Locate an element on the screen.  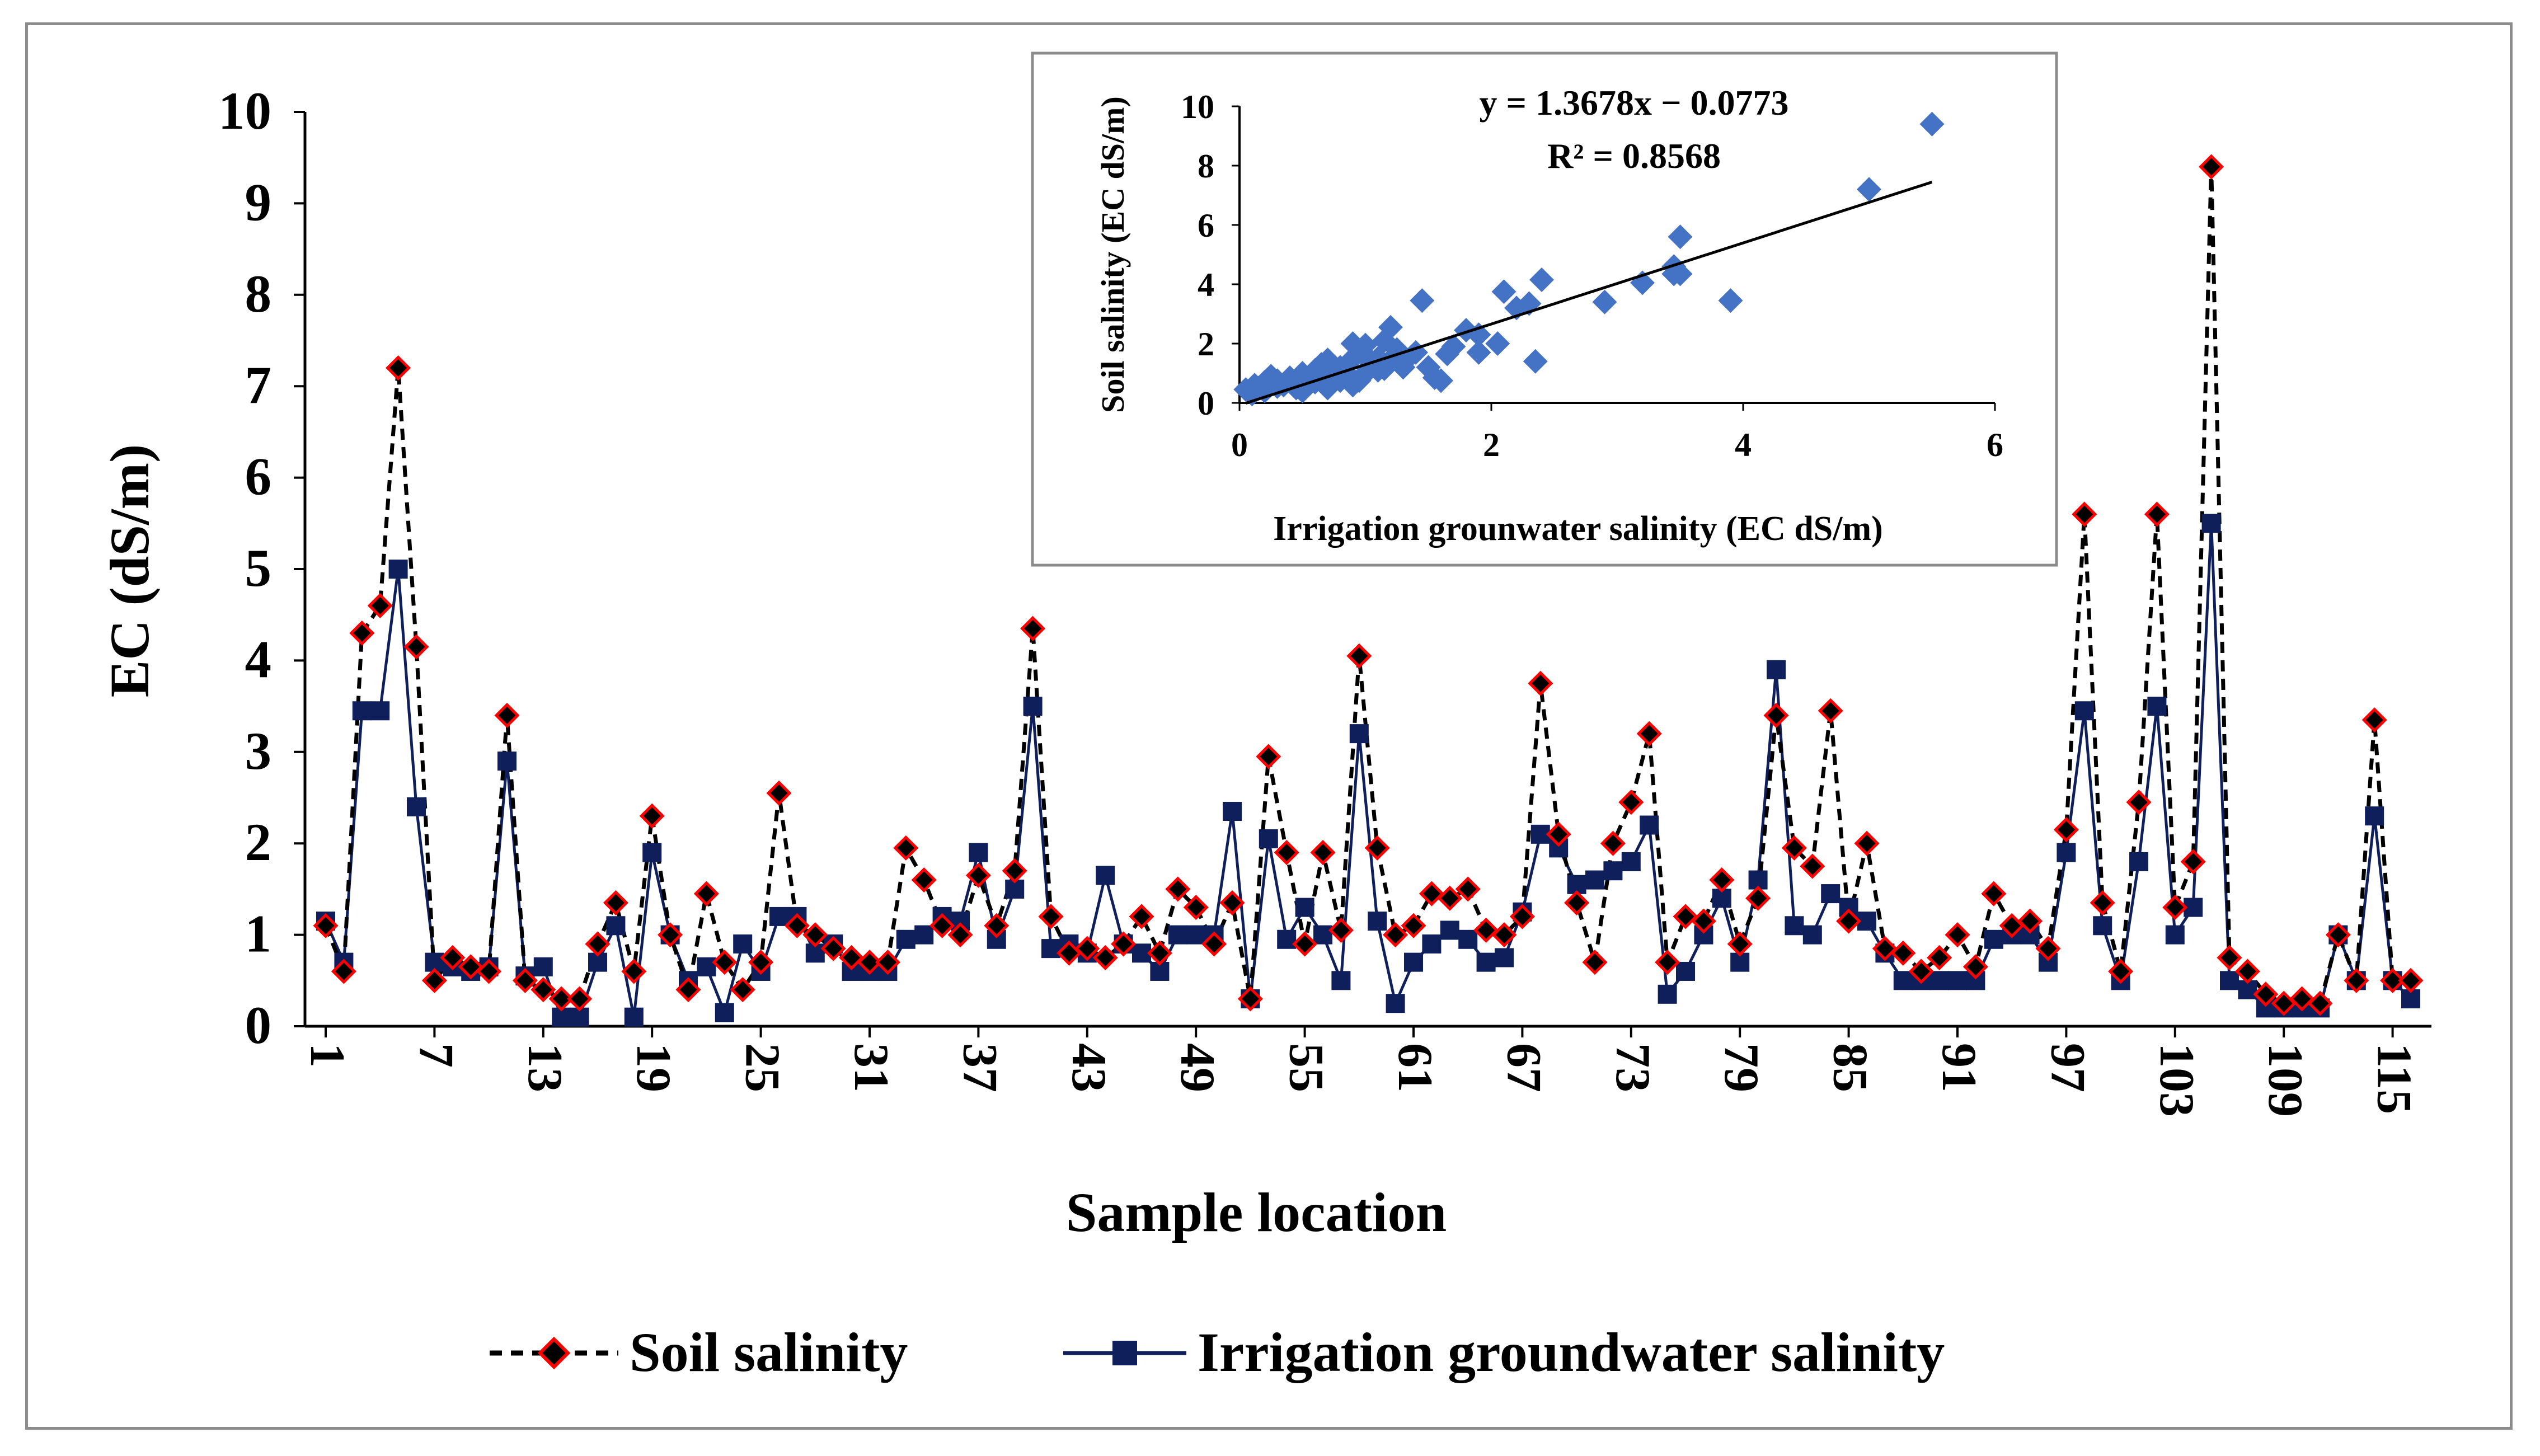
inset-x-tick-label: 0 is located at coordinates (1239, 444).